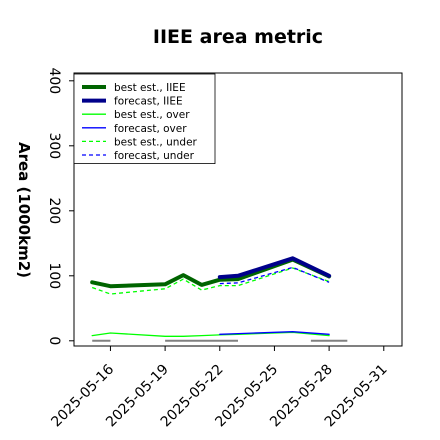 This screenshot has width=440, height=440. What do you see at coordinates (150, 88) in the screenshot?
I see `legend-label: best est., IIEE` at bounding box center [150, 88].